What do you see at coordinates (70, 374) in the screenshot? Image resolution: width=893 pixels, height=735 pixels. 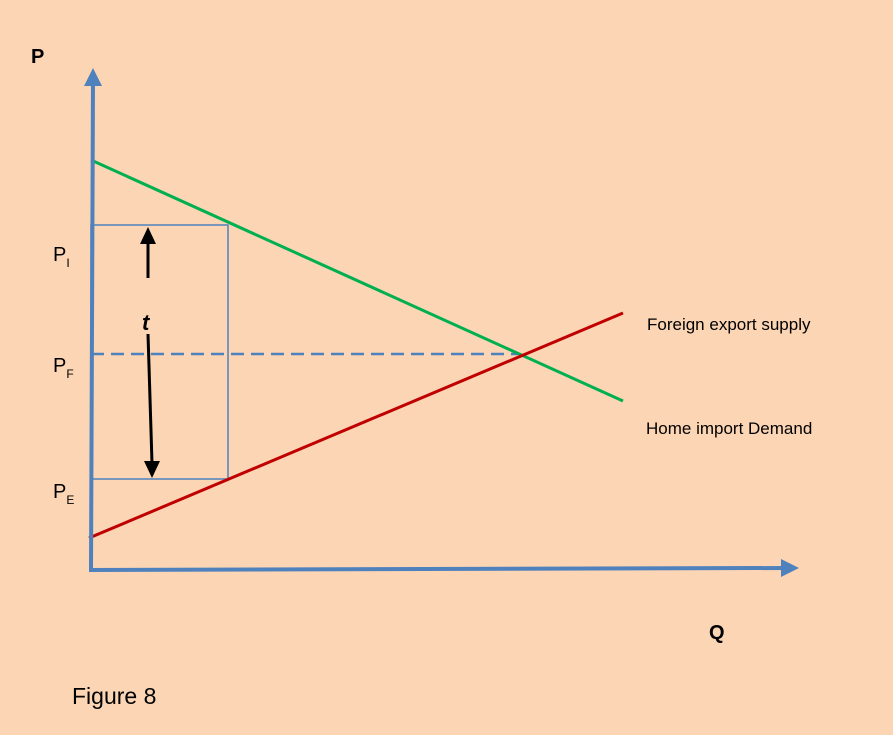 I see `price-label-pf-sub: F` at bounding box center [70, 374].